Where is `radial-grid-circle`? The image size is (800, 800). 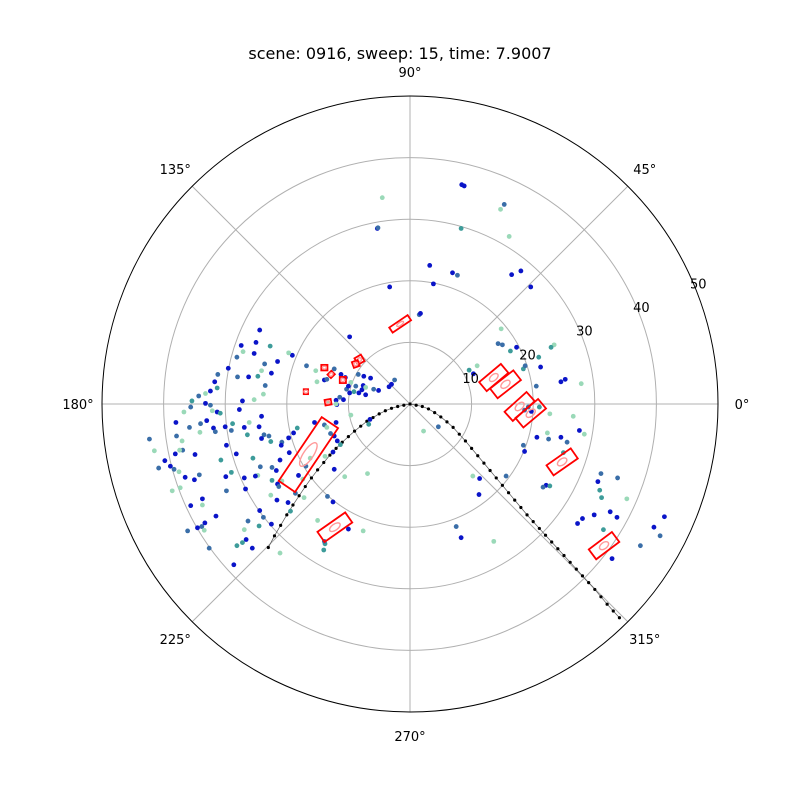 radial-grid-circle is located at coordinates (410, 404).